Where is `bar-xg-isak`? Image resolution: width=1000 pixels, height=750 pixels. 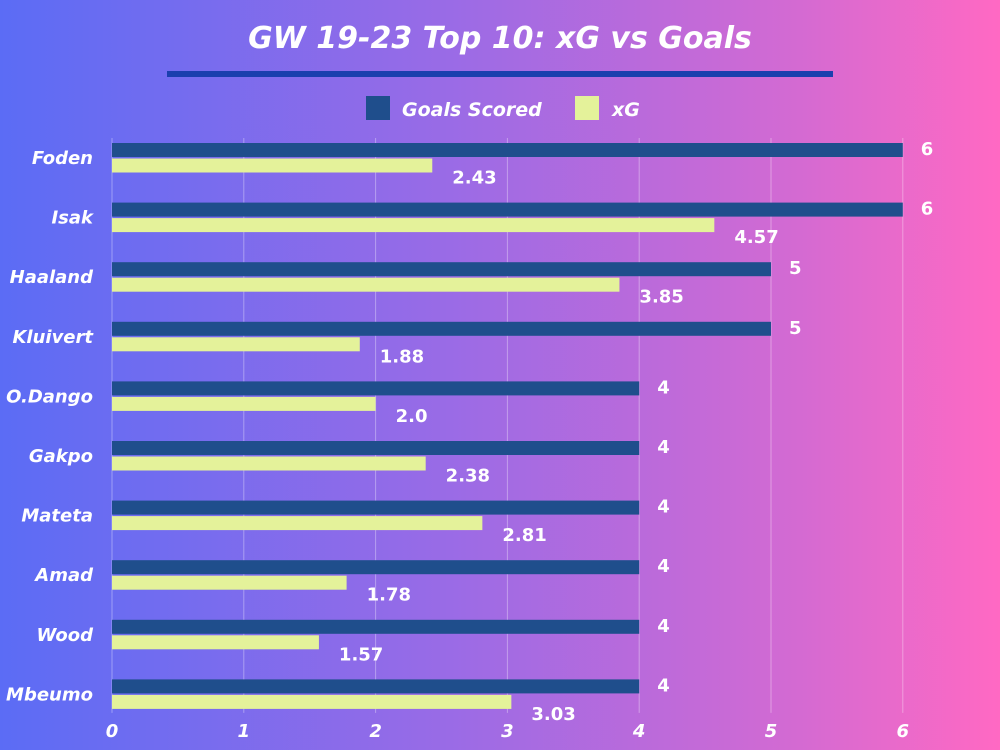
bar-xg-isak is located at coordinates (413, 225).